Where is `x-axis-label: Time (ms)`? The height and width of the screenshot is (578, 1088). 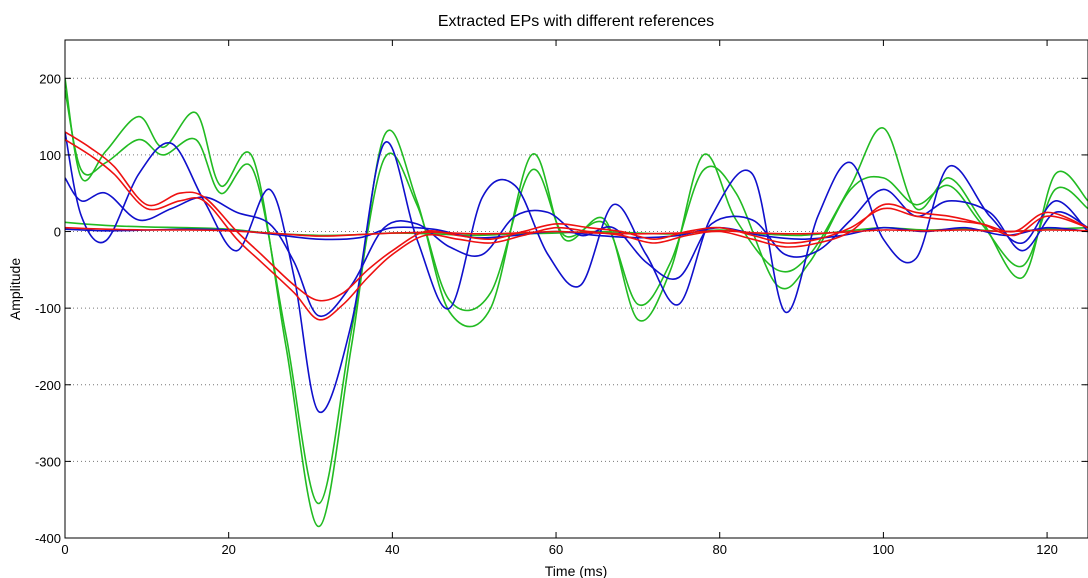
x-axis-label: Time (ms) is located at coordinates (576, 570).